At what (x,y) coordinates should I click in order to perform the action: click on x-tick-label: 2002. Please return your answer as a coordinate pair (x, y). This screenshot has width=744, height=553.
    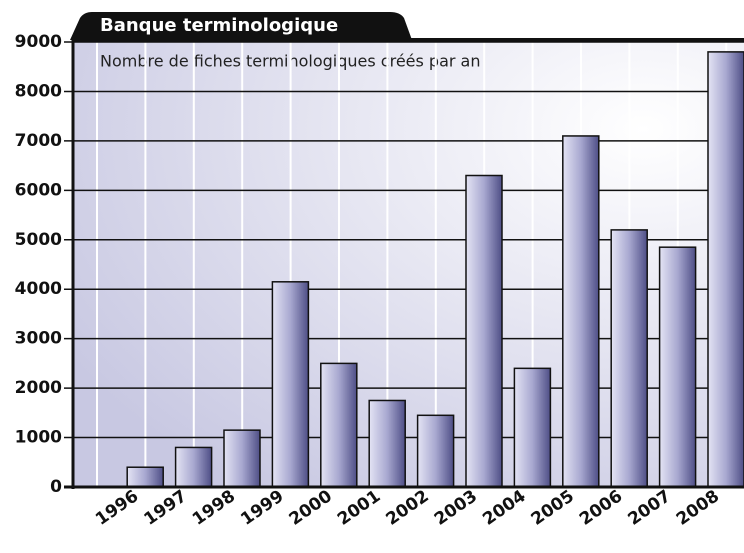
    Looking at the image, I should click on (407, 508).